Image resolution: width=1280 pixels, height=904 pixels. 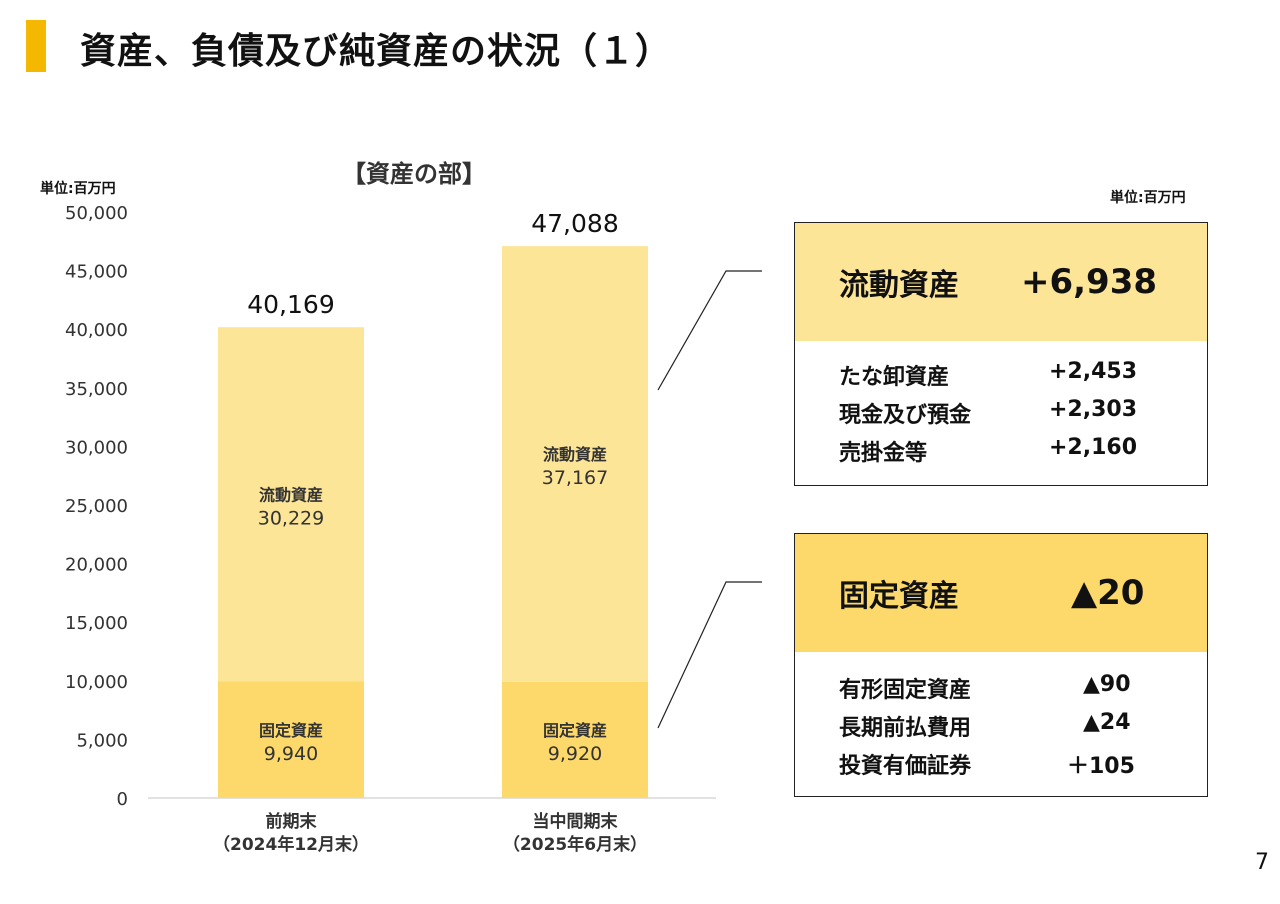 I want to click on breakdown-value: +2,303, so click(x=1093, y=409).